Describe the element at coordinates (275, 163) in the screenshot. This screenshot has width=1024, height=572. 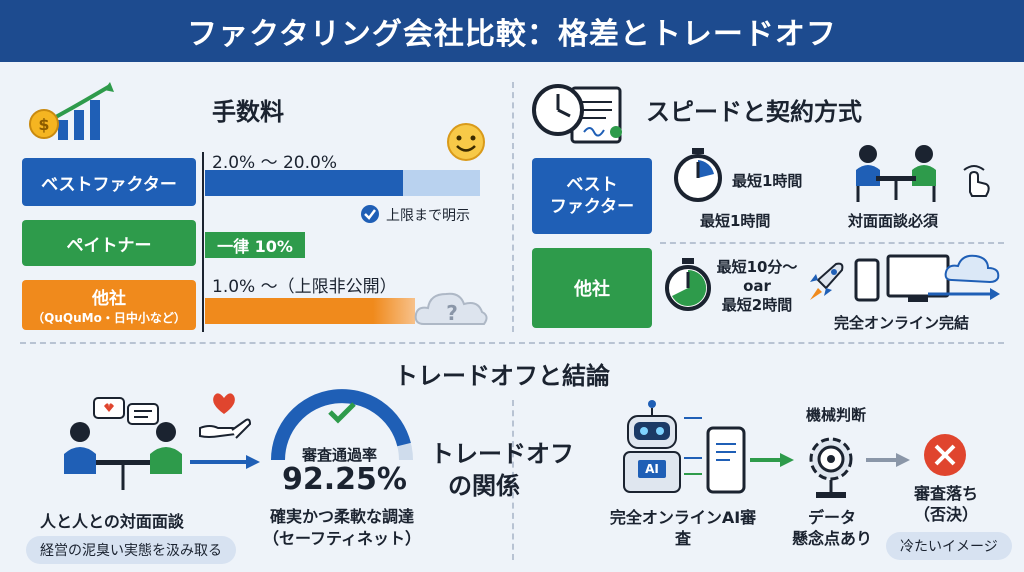
I see `fees-best-range: 2.0% ～ 20.0%` at that location.